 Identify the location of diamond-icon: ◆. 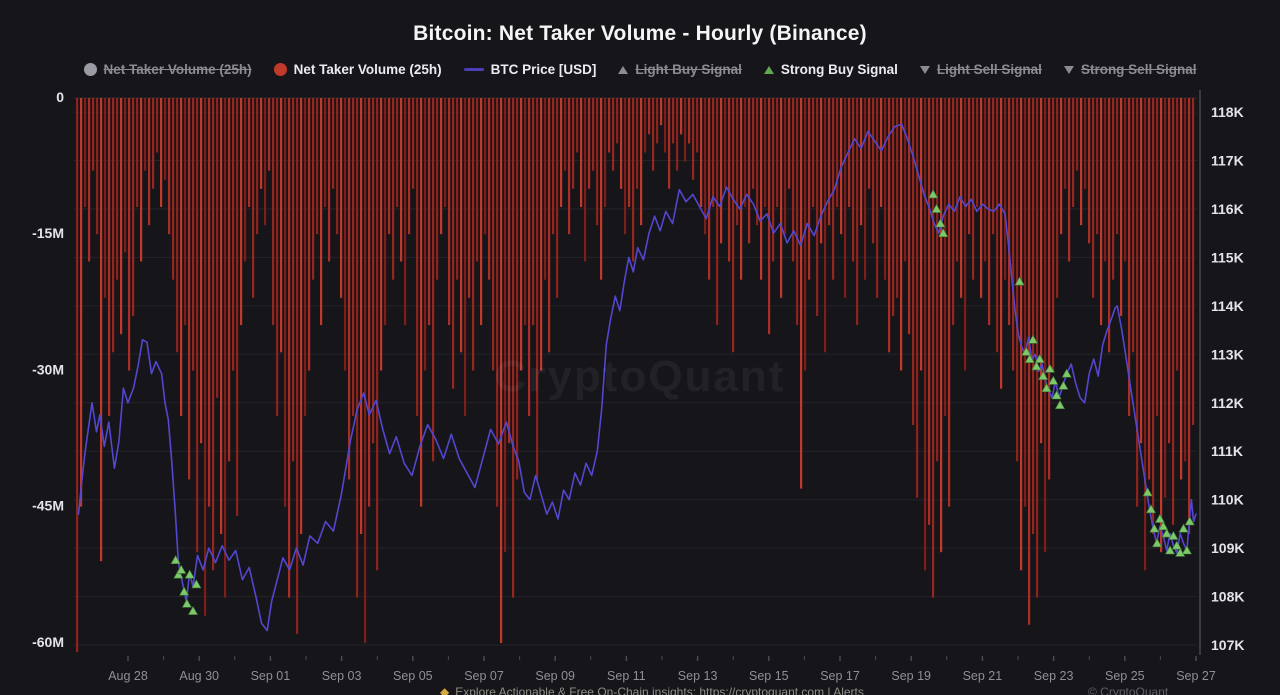
(445, 690).